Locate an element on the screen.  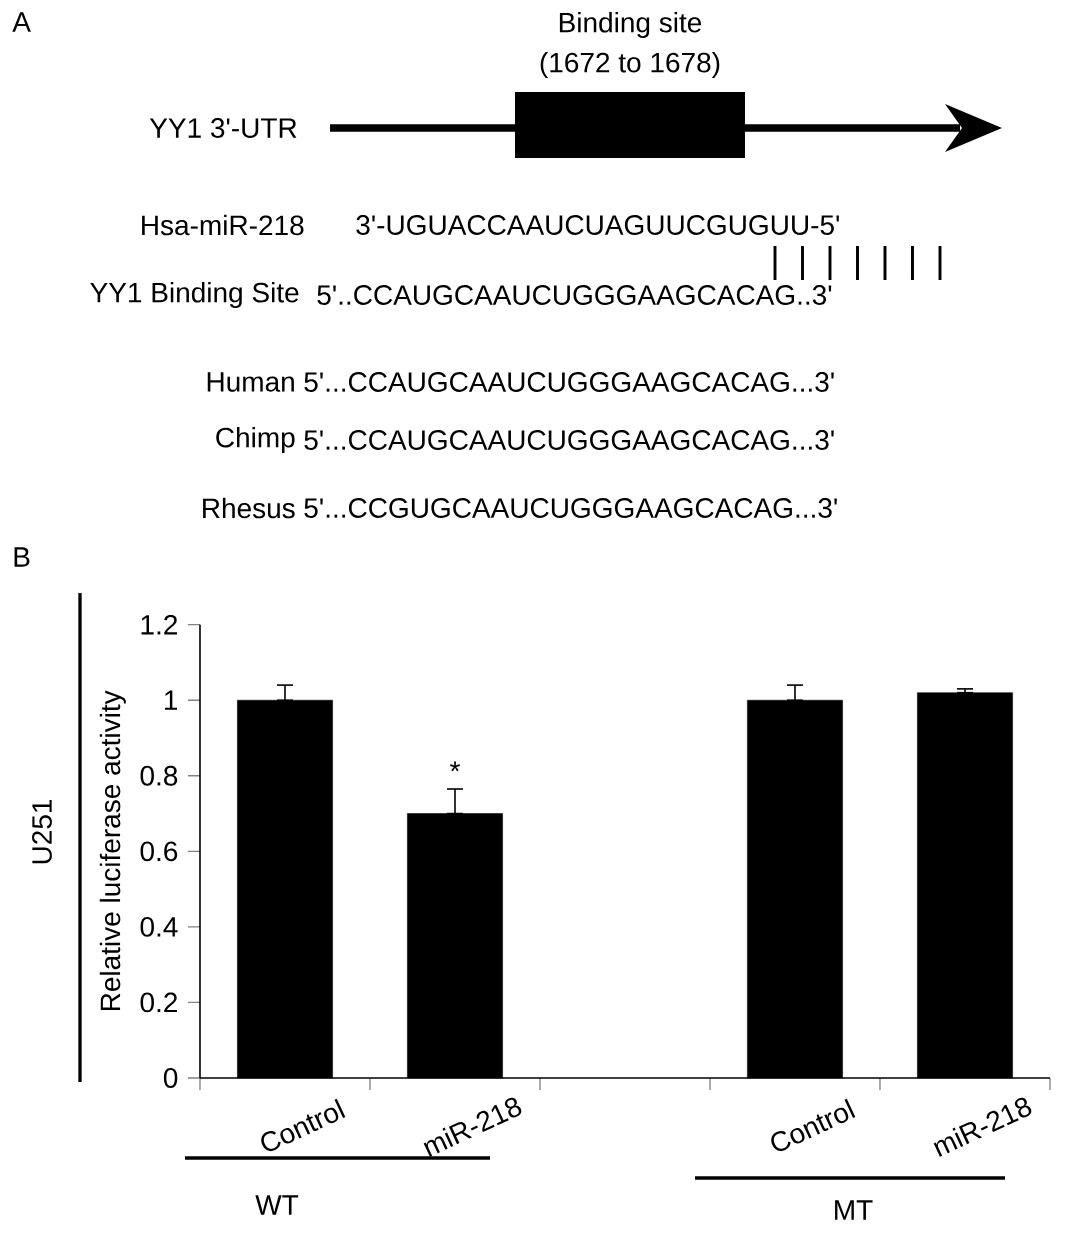
text: Hsa-miR-218 is located at coordinates (222, 225).